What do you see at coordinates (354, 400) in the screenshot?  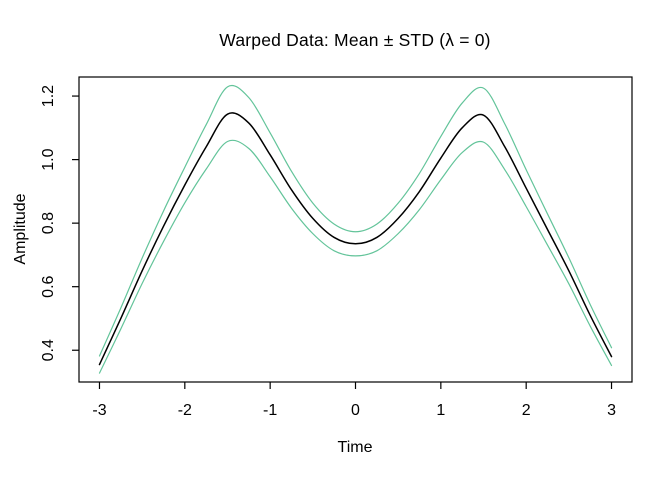 I see `x-axis-ticks: -3 -2 -1 0 1 2 3` at bounding box center [354, 400].